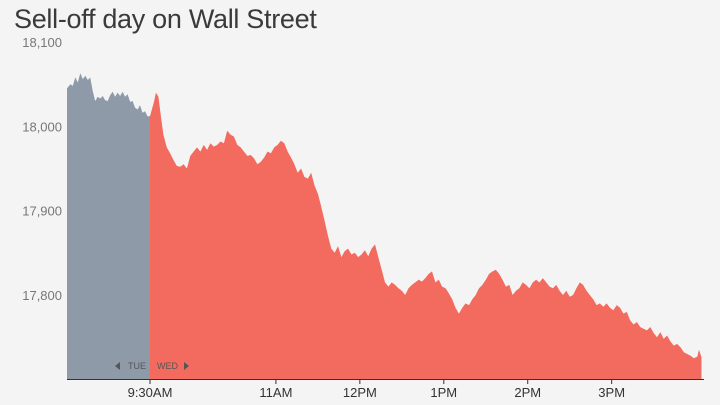 This screenshot has height=405, width=720. I want to click on x-axis-ticks: 9:30AM 11AM 12PM 1PM 2PM 3PM, so click(376, 389).